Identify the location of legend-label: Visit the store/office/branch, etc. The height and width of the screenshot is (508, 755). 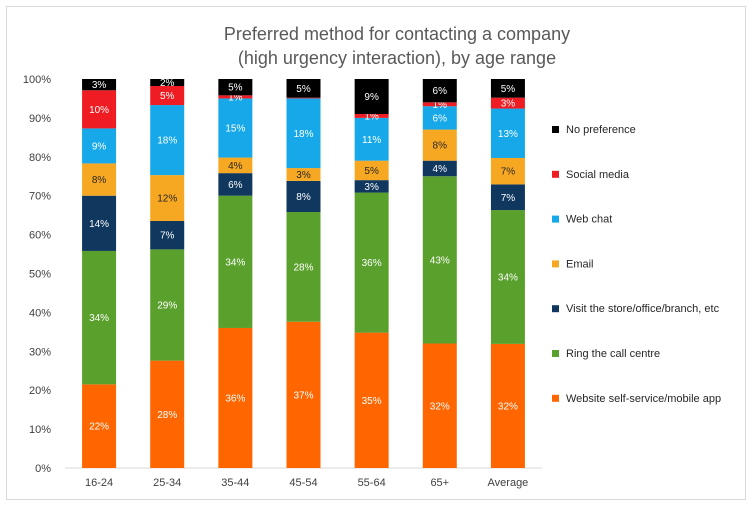
(643, 309).